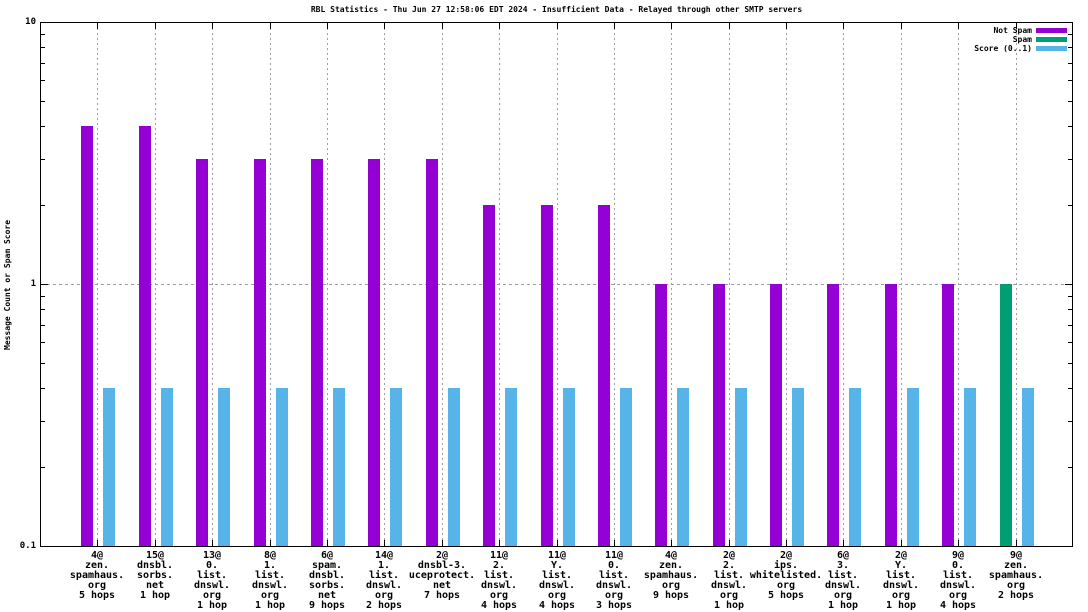 This screenshot has width=1088, height=612. I want to click on x-category-label-line: 5 hops, so click(786, 595).